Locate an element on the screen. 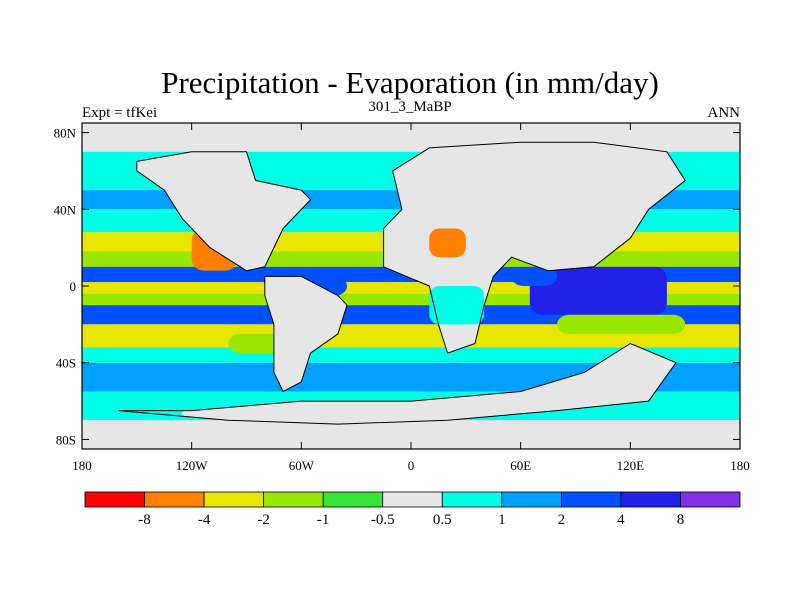  coastline-south-america is located at coordinates (306, 334).